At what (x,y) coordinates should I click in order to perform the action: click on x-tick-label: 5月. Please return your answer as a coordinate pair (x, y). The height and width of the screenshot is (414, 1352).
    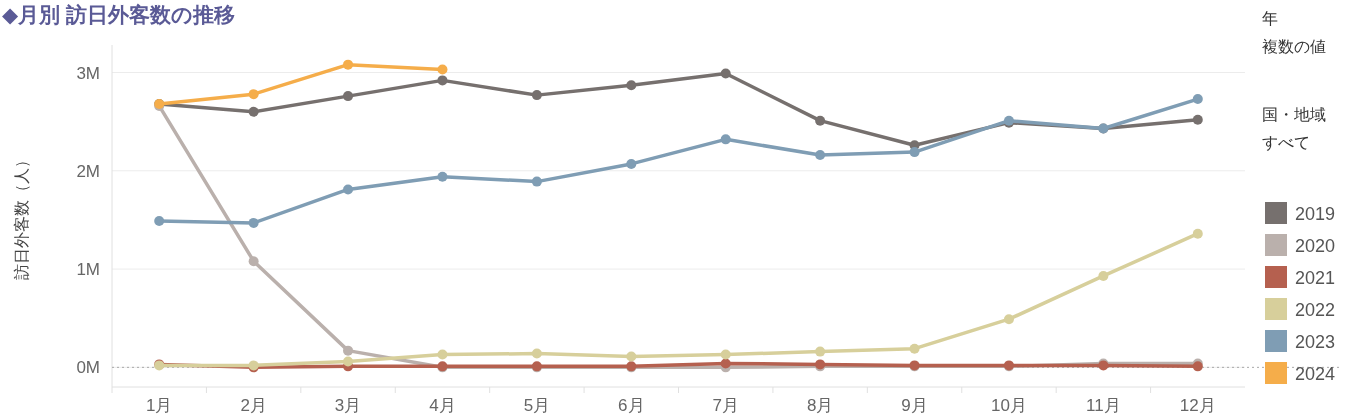
    Looking at the image, I should click on (537, 405).